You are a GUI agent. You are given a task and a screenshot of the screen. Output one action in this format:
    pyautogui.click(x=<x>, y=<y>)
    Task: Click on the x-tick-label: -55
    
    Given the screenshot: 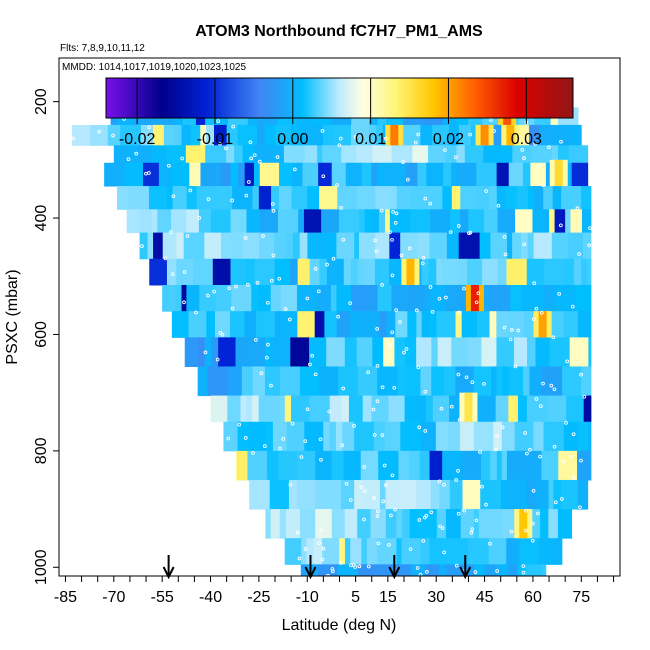 What is the action you would take?
    pyautogui.click(x=162, y=597)
    